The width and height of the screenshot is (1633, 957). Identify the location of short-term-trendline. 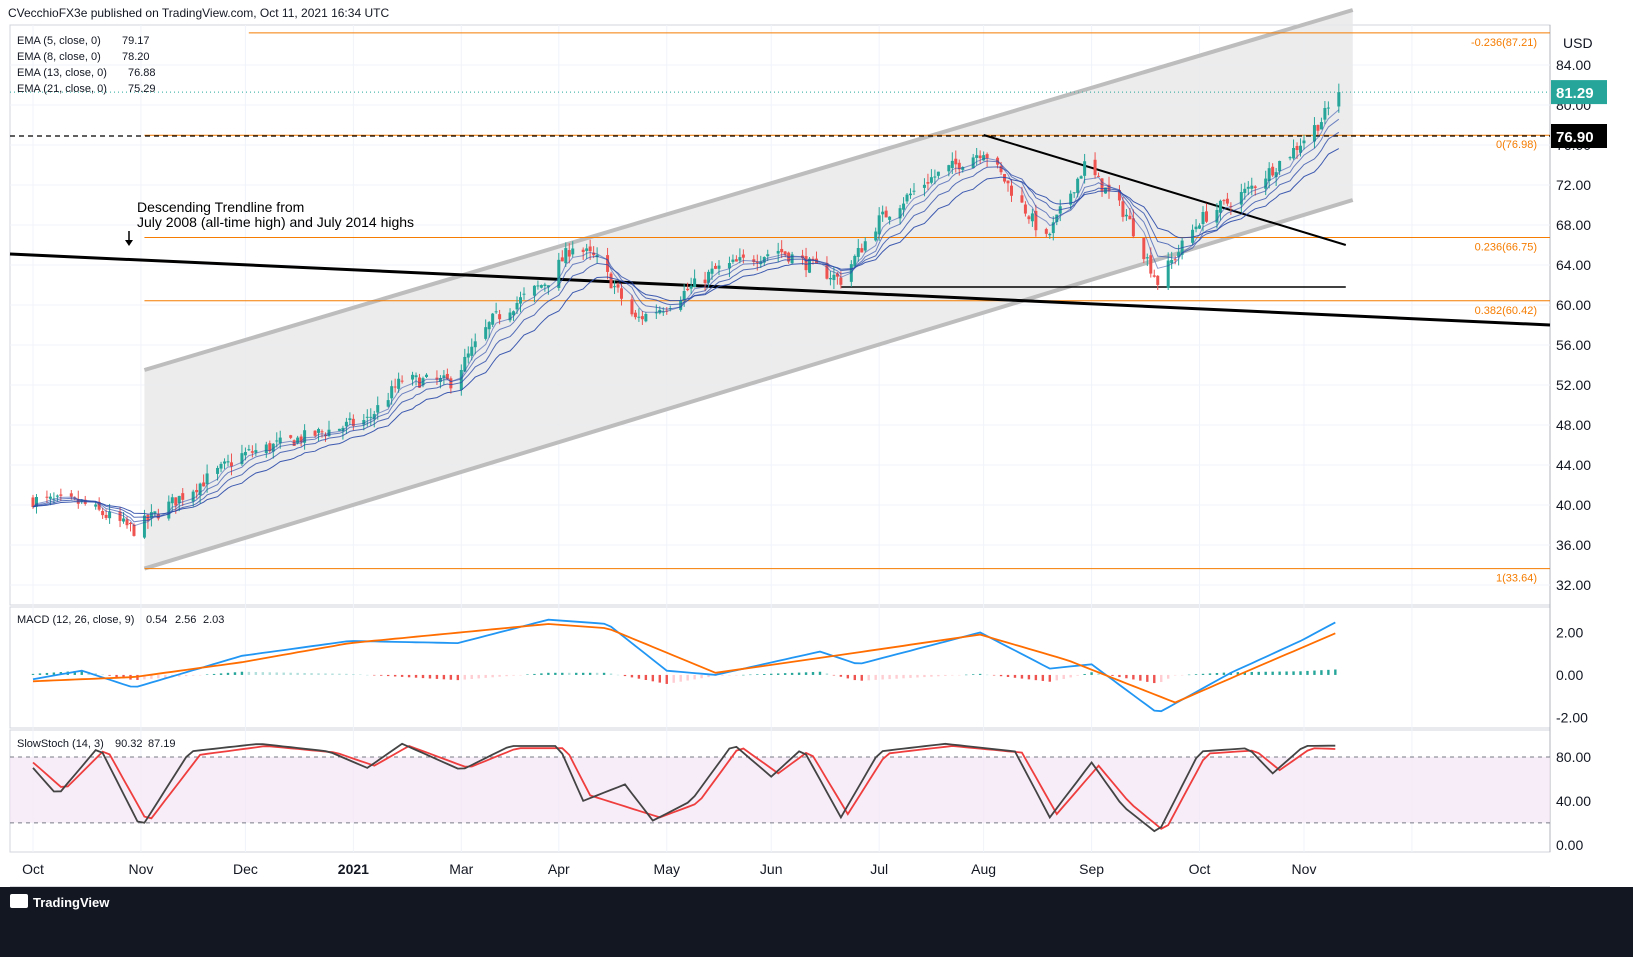
(1165, 190).